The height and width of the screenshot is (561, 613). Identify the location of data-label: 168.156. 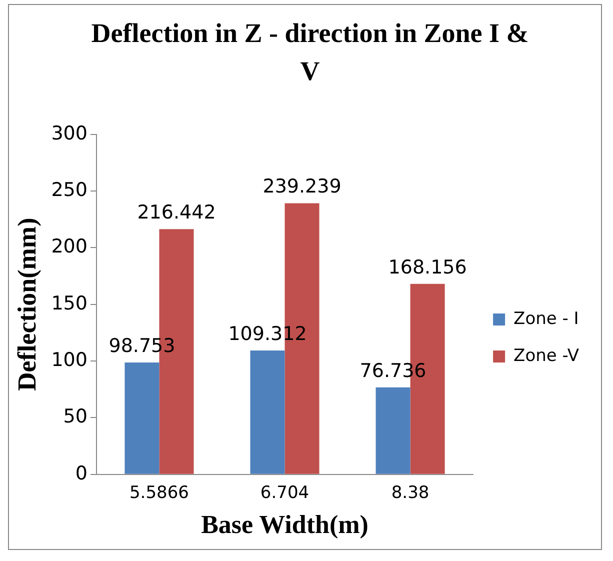
(427, 267).